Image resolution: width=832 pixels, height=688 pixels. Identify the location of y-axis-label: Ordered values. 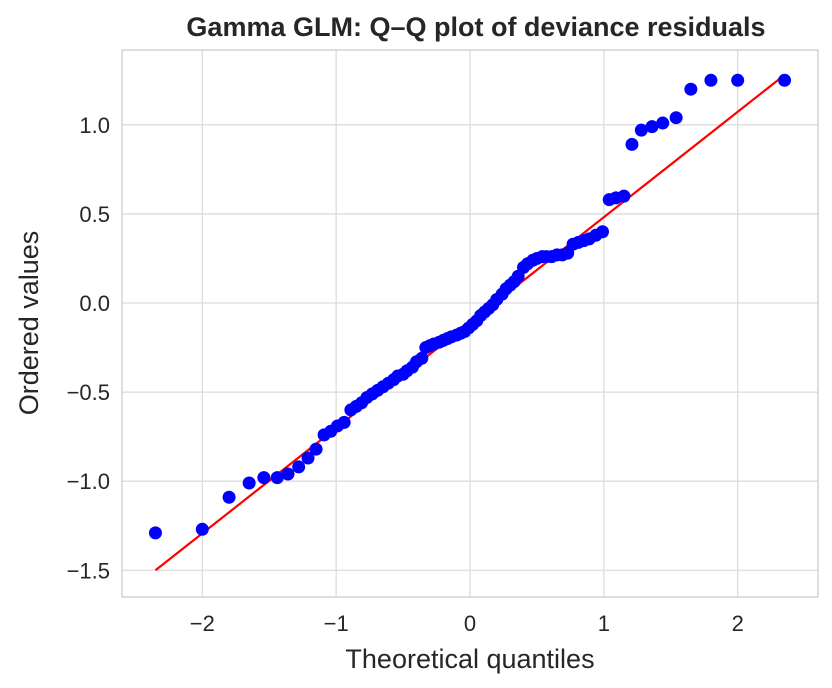
(29, 323).